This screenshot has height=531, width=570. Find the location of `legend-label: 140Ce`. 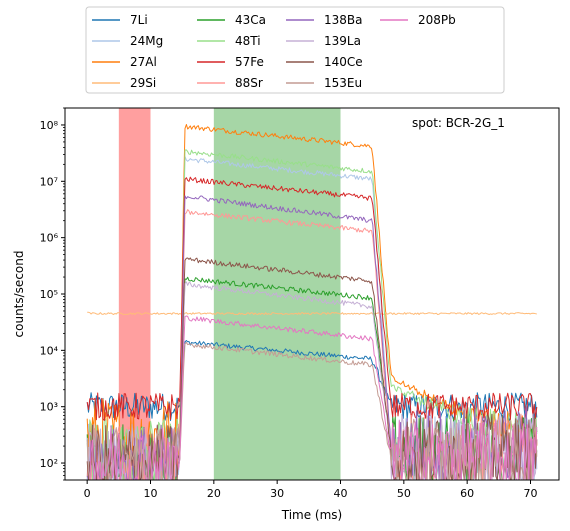

legend-label: 140Ce is located at coordinates (343, 62).